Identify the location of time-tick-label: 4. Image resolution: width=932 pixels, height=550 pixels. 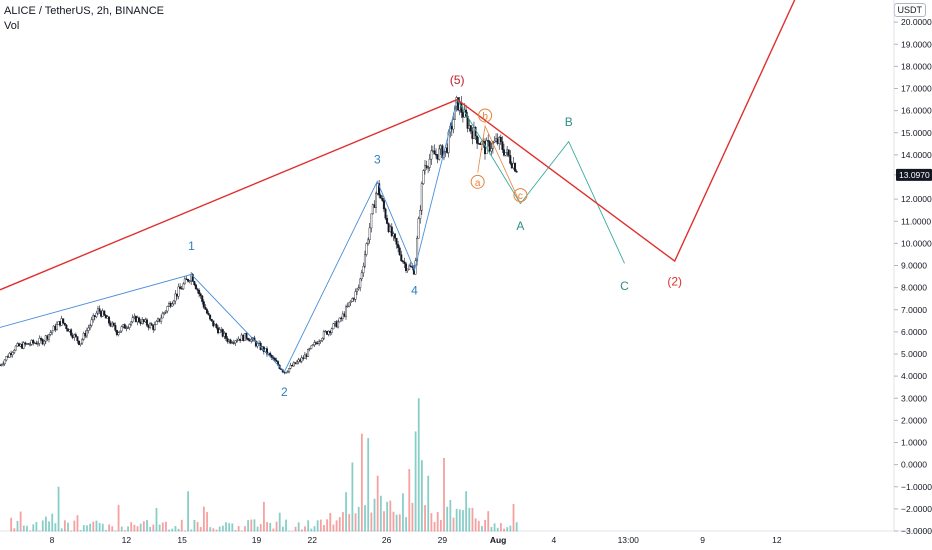
(554, 540).